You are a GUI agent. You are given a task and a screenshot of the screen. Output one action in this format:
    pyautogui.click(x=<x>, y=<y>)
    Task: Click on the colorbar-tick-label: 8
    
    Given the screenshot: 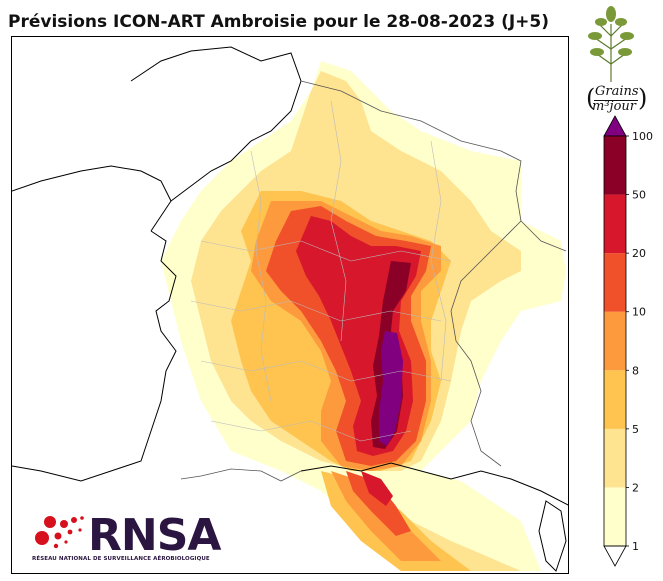 What is the action you would take?
    pyautogui.click(x=635, y=370)
    